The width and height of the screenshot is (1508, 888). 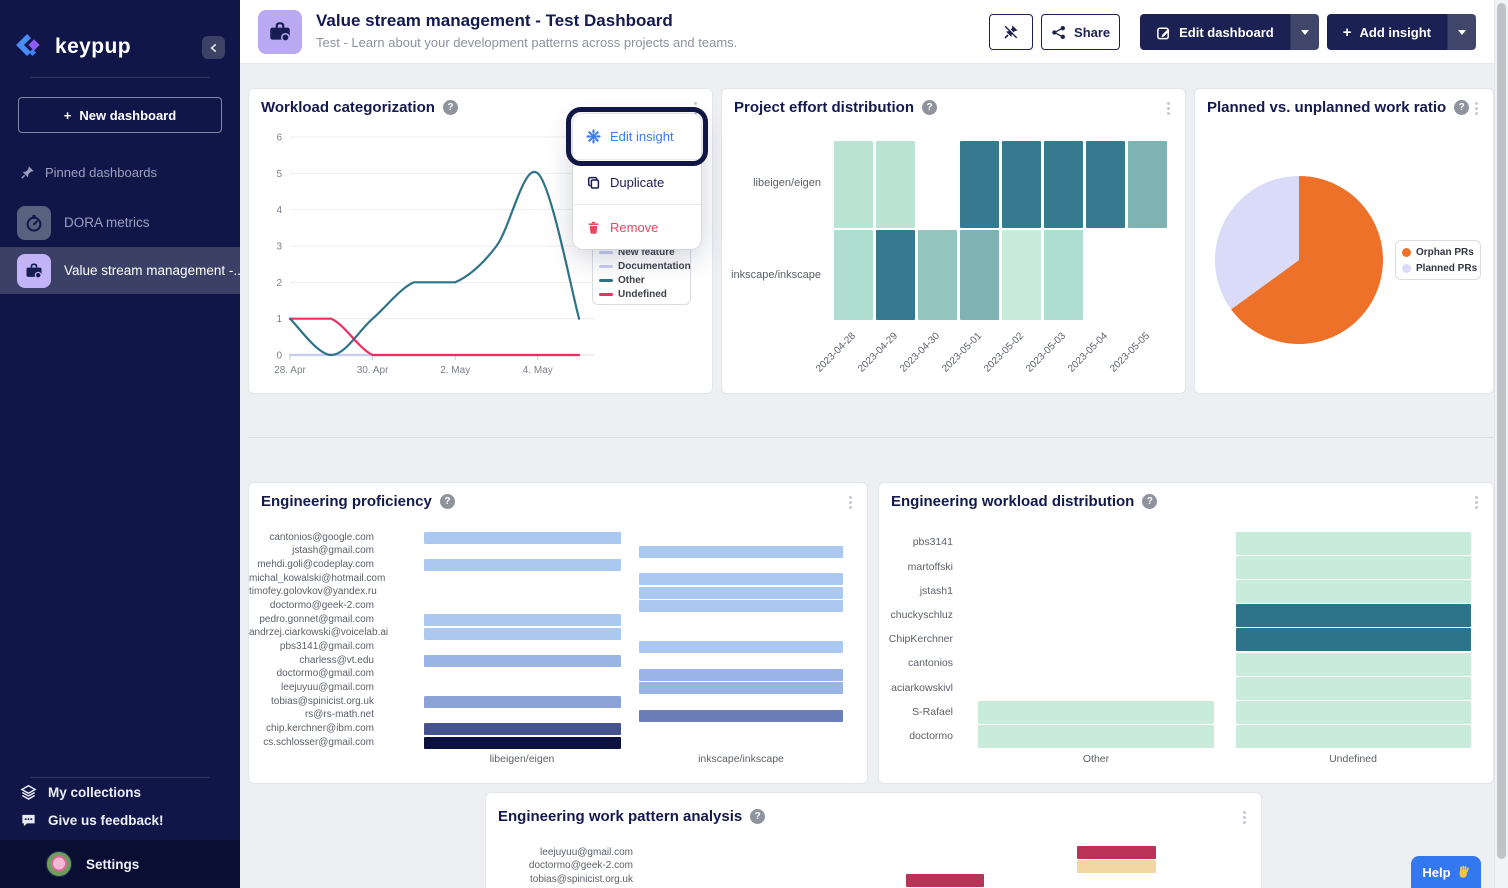 I want to click on col-label: Undefined, so click(x=1353, y=759).